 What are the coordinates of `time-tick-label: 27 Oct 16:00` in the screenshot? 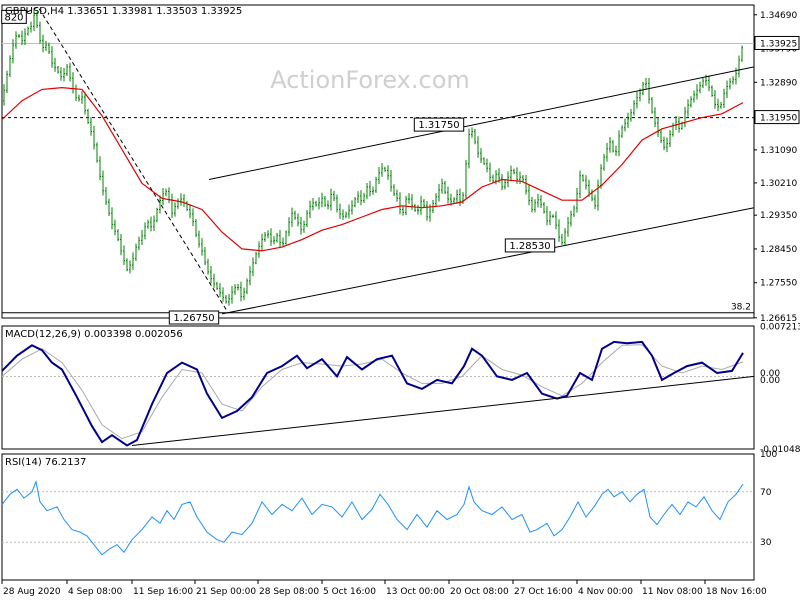 It's located at (543, 592).